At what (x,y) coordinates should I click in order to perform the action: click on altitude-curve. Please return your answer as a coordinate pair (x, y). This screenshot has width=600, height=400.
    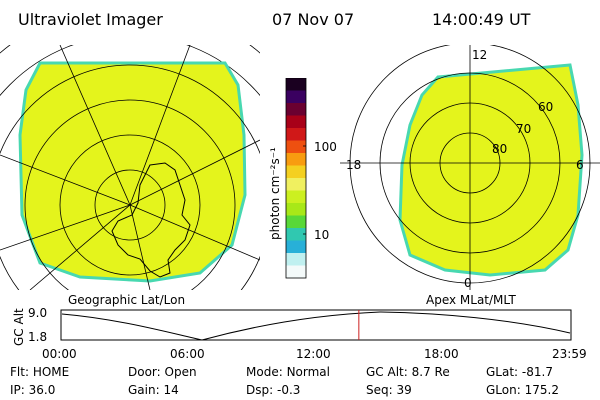
    Looking at the image, I should click on (316, 326).